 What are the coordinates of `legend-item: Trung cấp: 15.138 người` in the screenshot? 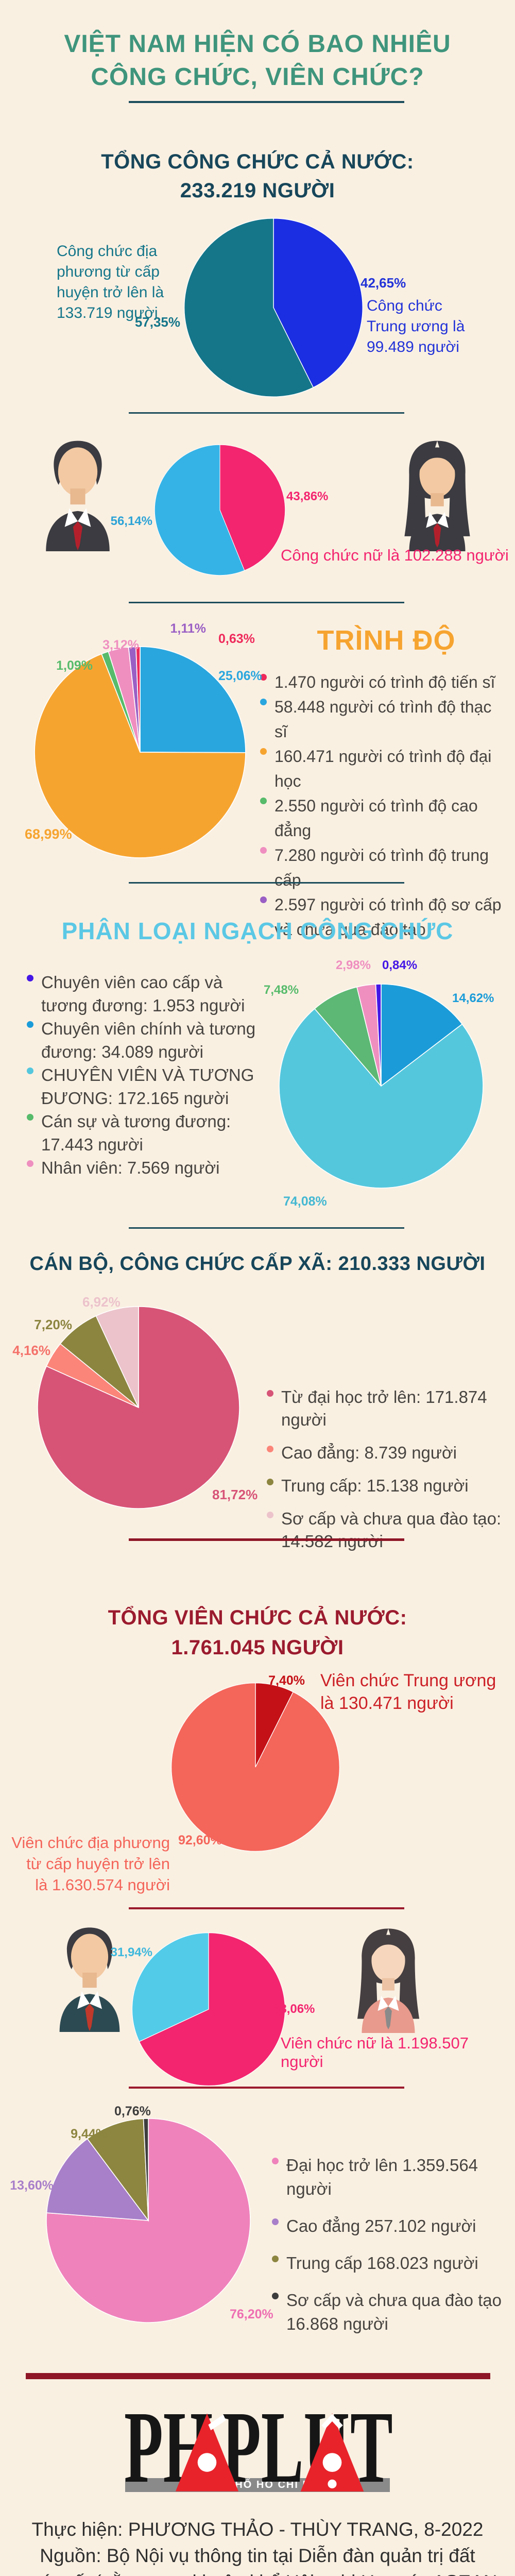 It's located at (390, 1486).